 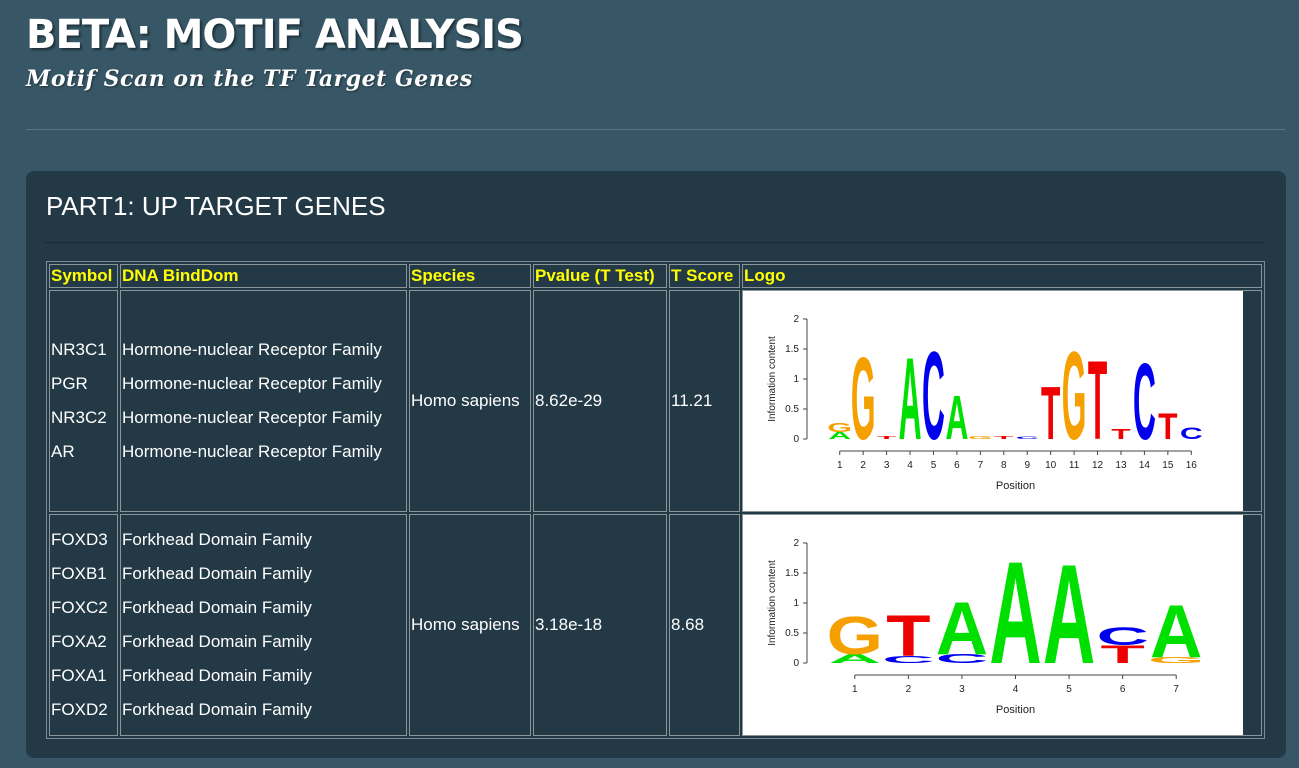 What do you see at coordinates (216, 206) in the screenshot?
I see `panel-title: PART1: UP TARGET GENES` at bounding box center [216, 206].